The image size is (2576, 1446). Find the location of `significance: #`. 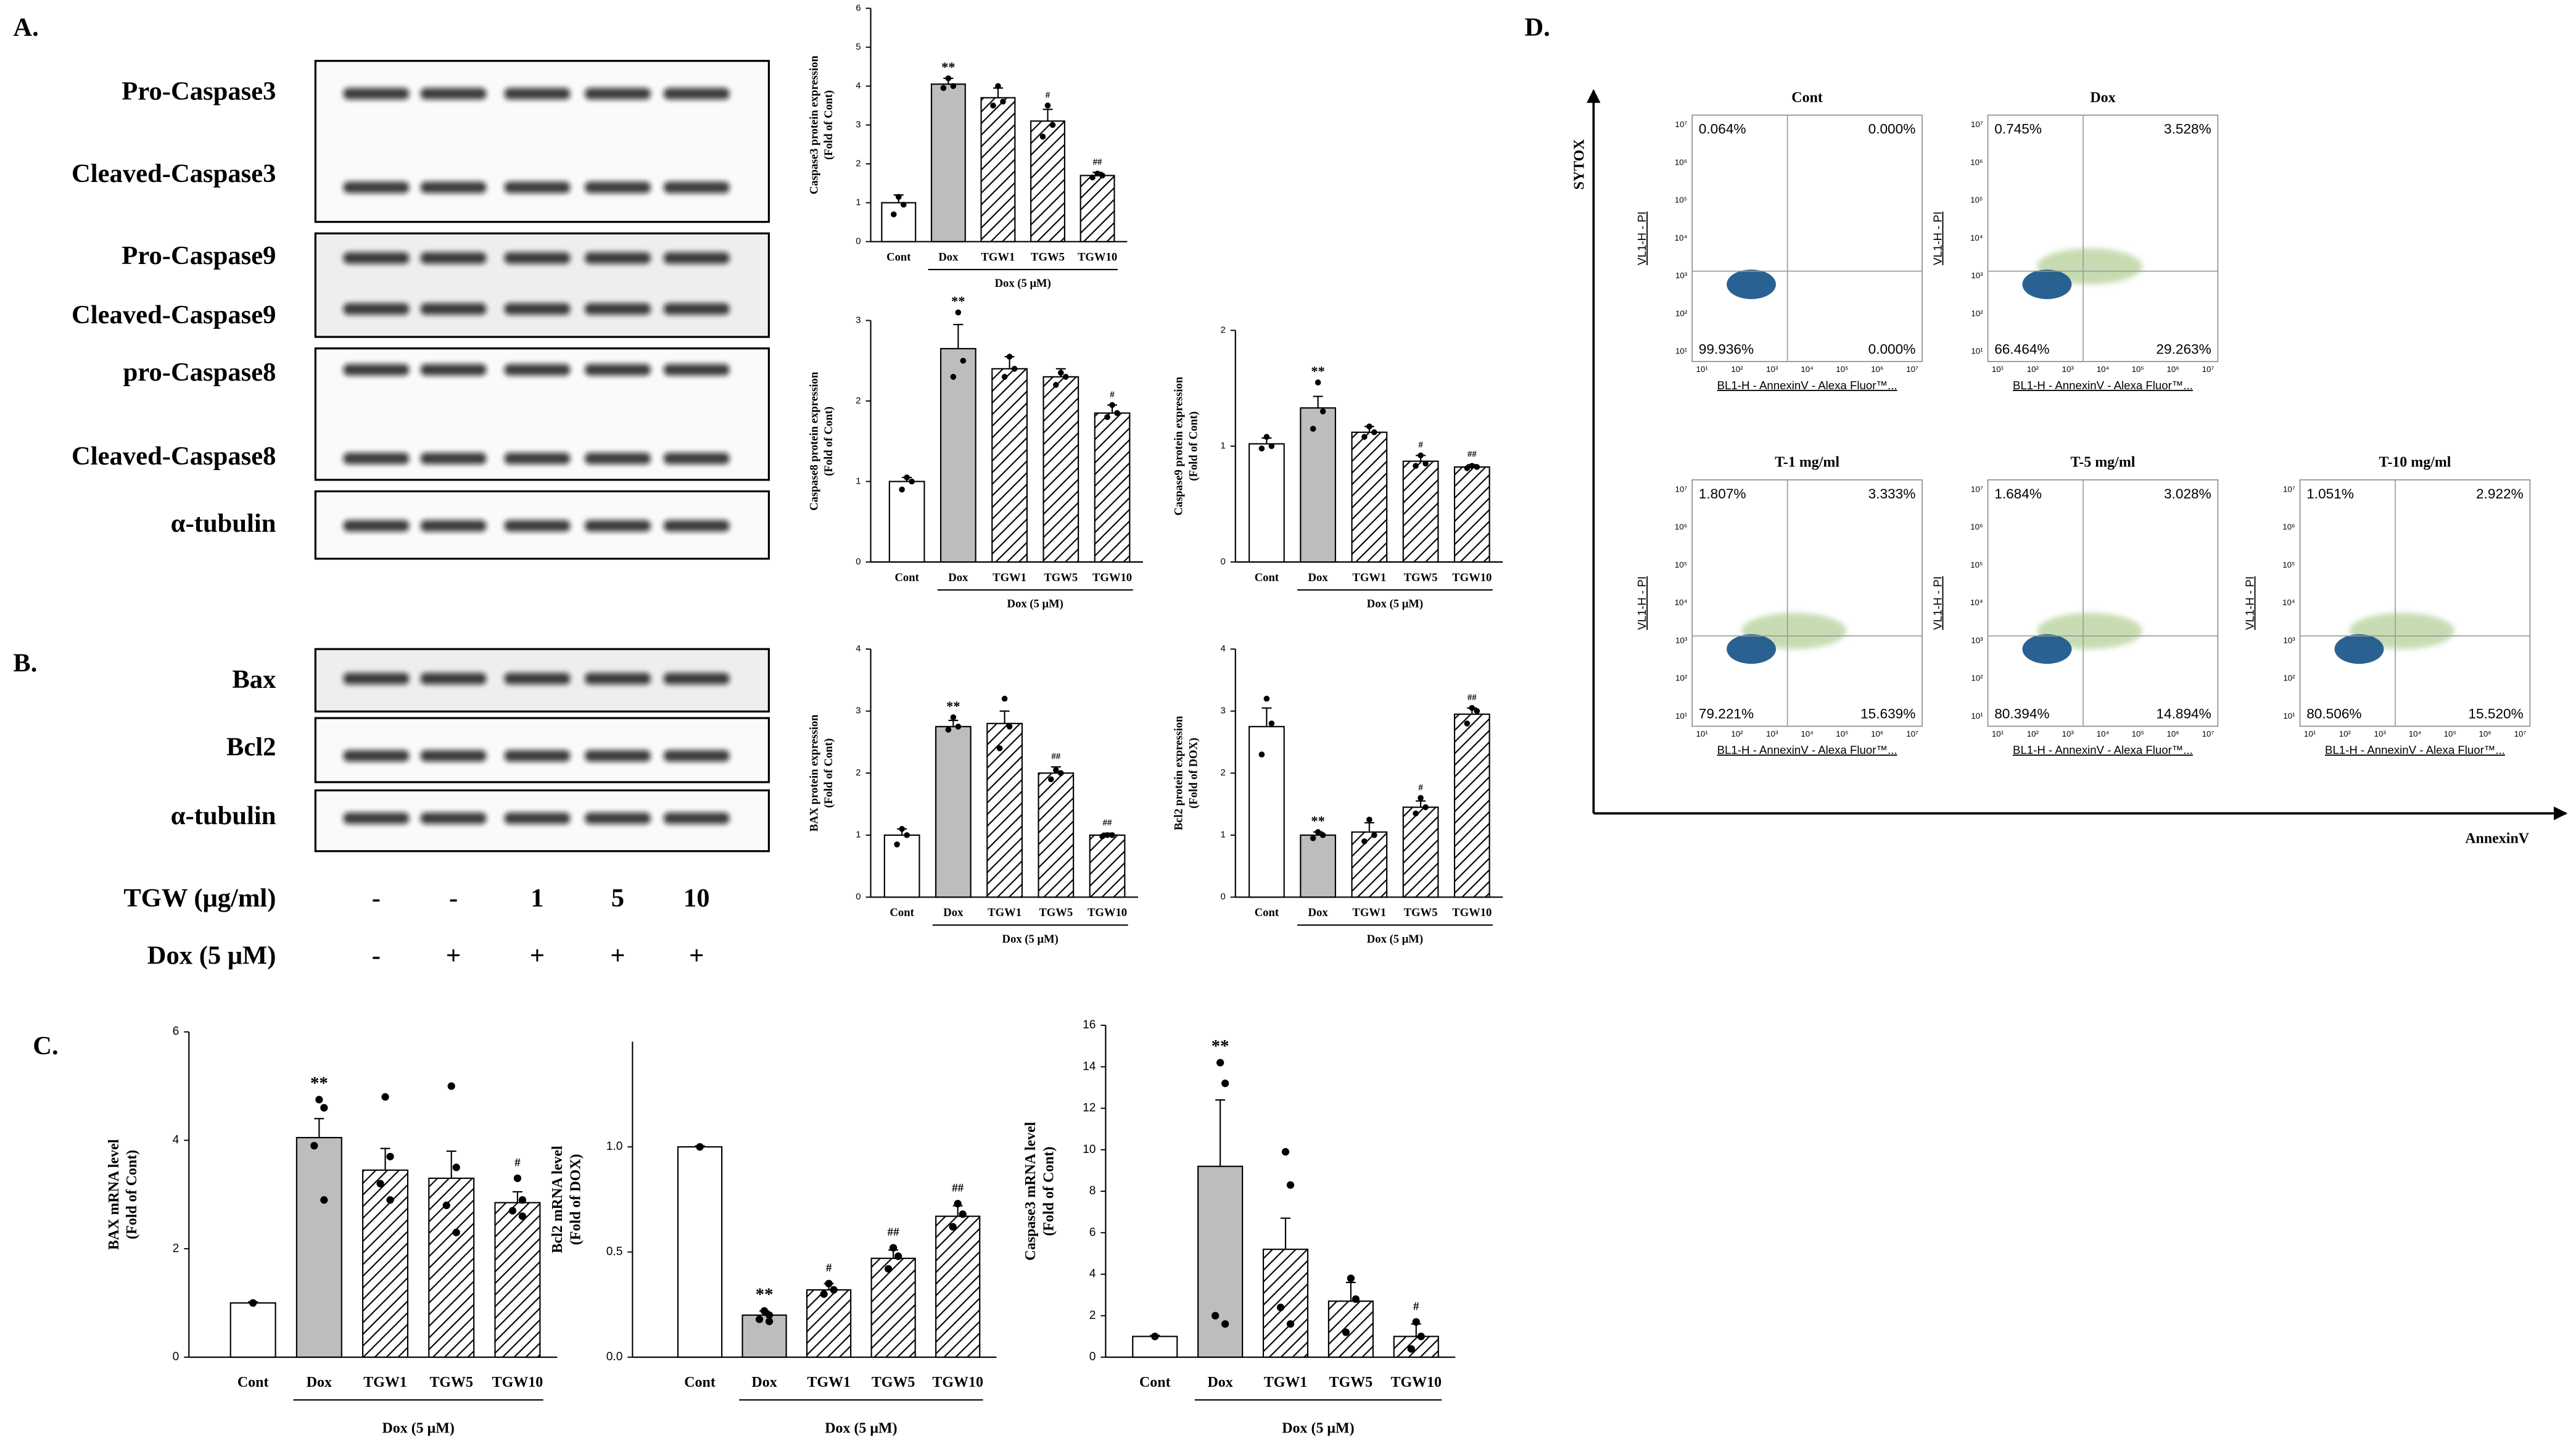

significance: # is located at coordinates (1048, 95).